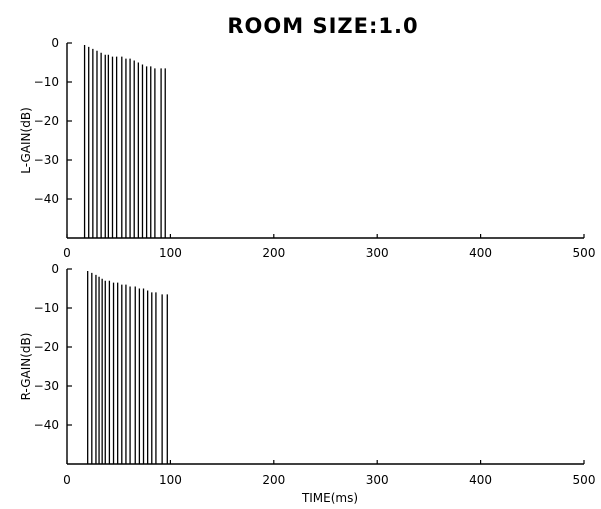  What do you see at coordinates (329, 498) in the screenshot?
I see `x-axis-label: TIME(ms)` at bounding box center [329, 498].